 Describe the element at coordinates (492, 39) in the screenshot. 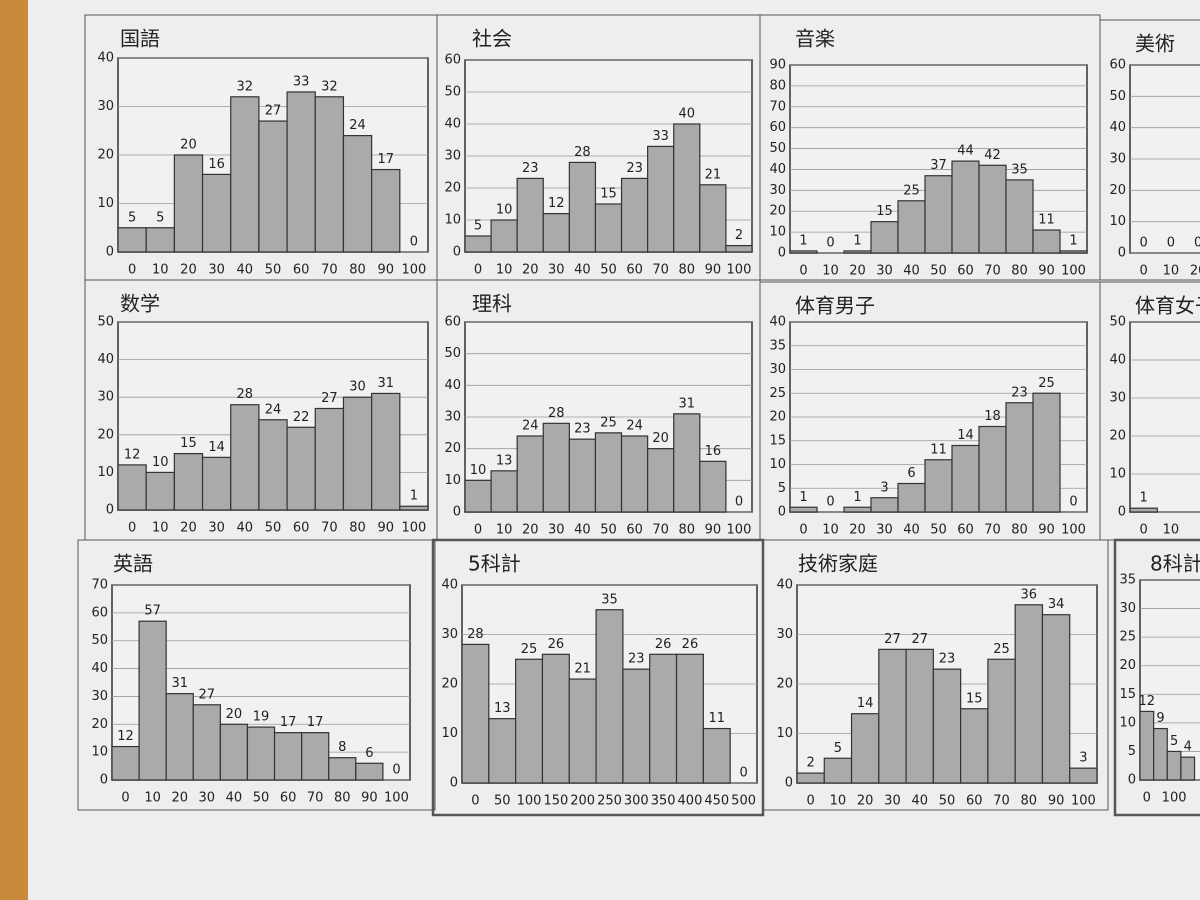

I see `chart-title: 社会` at that location.